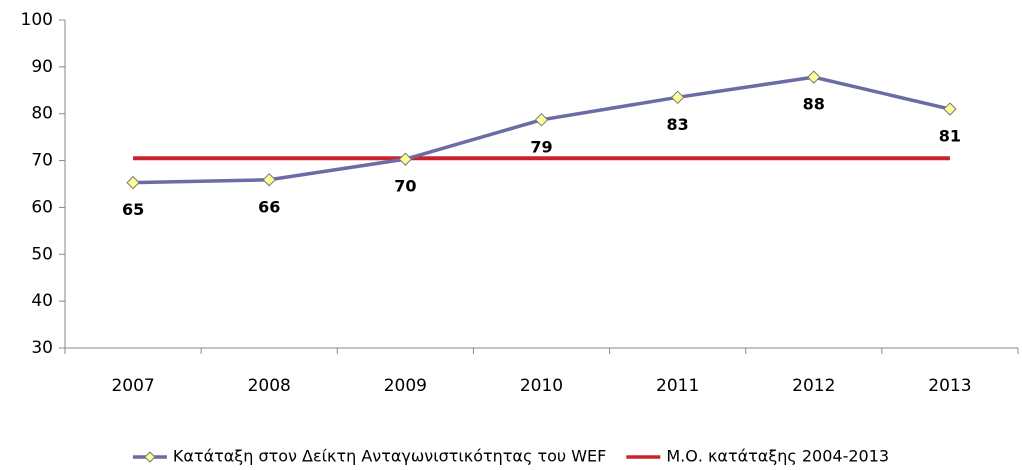 This screenshot has height=470, width=1022. Describe the element at coordinates (269, 386) in the screenshot. I see `x-tick-label: 2008` at that location.